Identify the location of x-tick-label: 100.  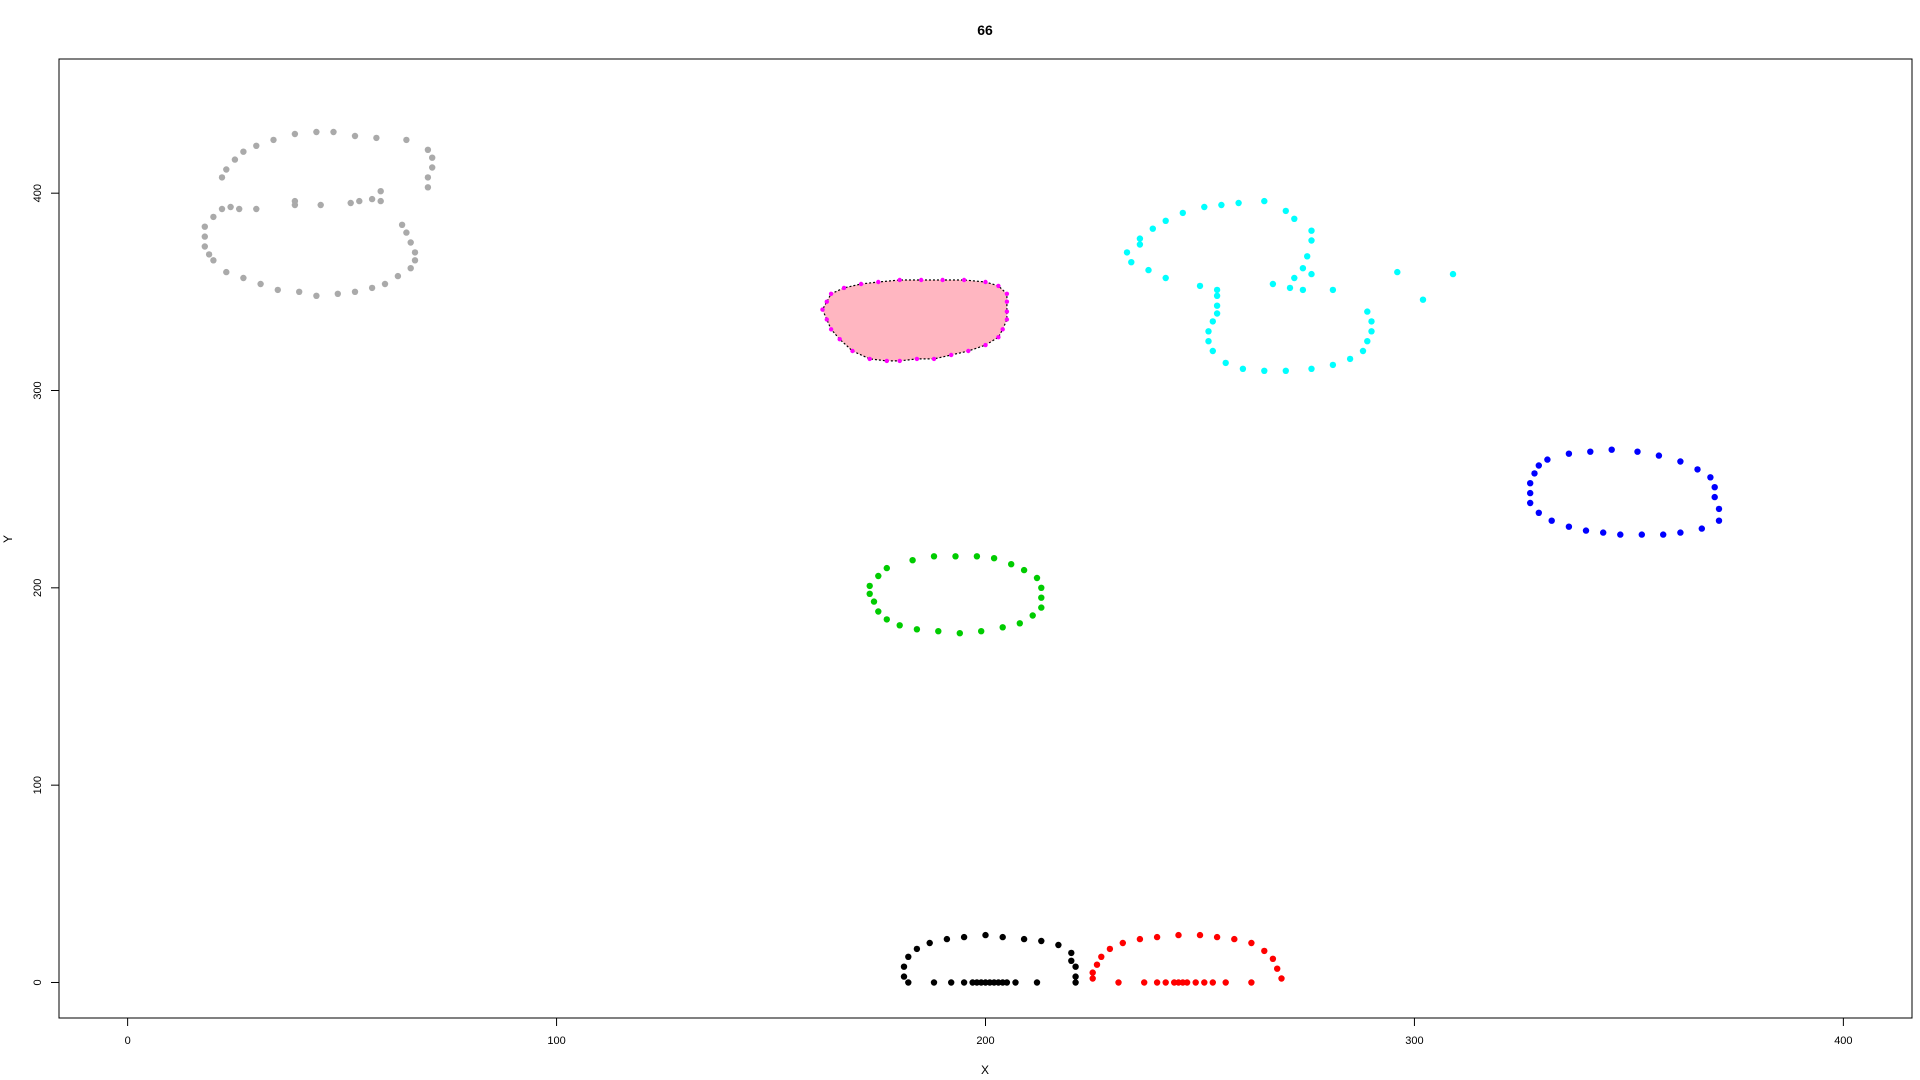
(556, 1041).